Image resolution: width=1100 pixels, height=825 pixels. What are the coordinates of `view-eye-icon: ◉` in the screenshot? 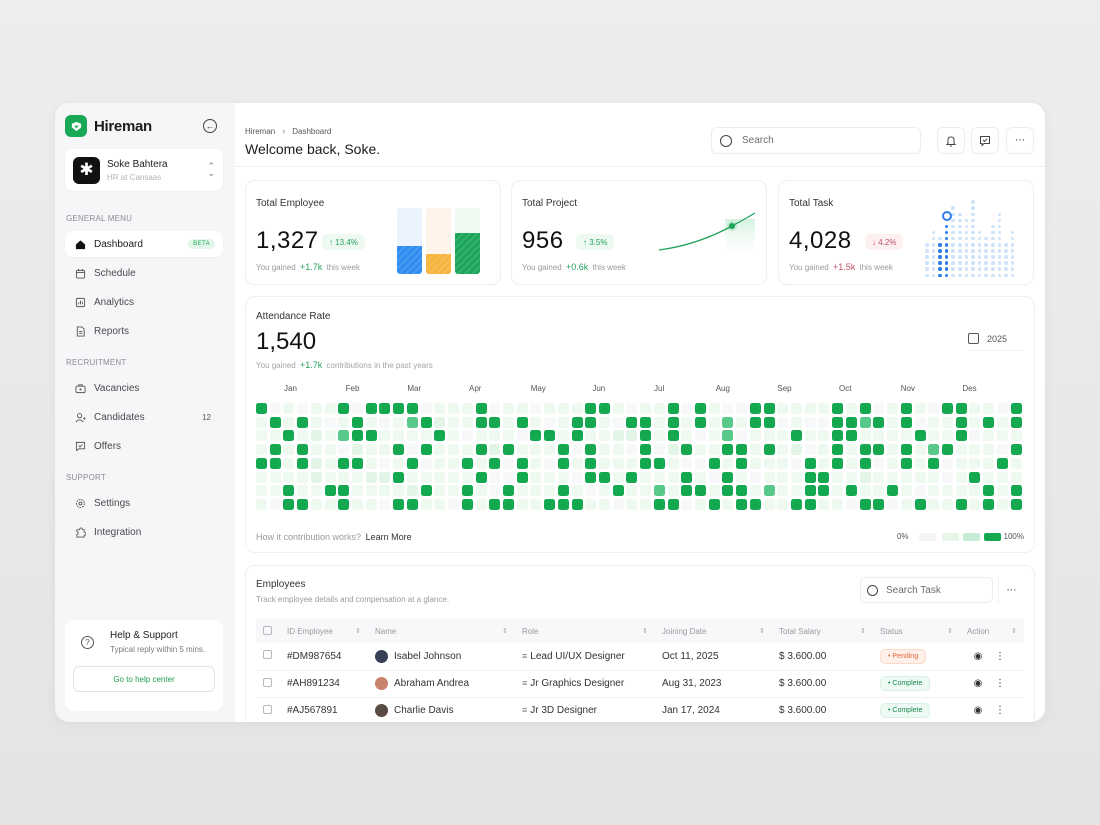 It's located at (978, 683).